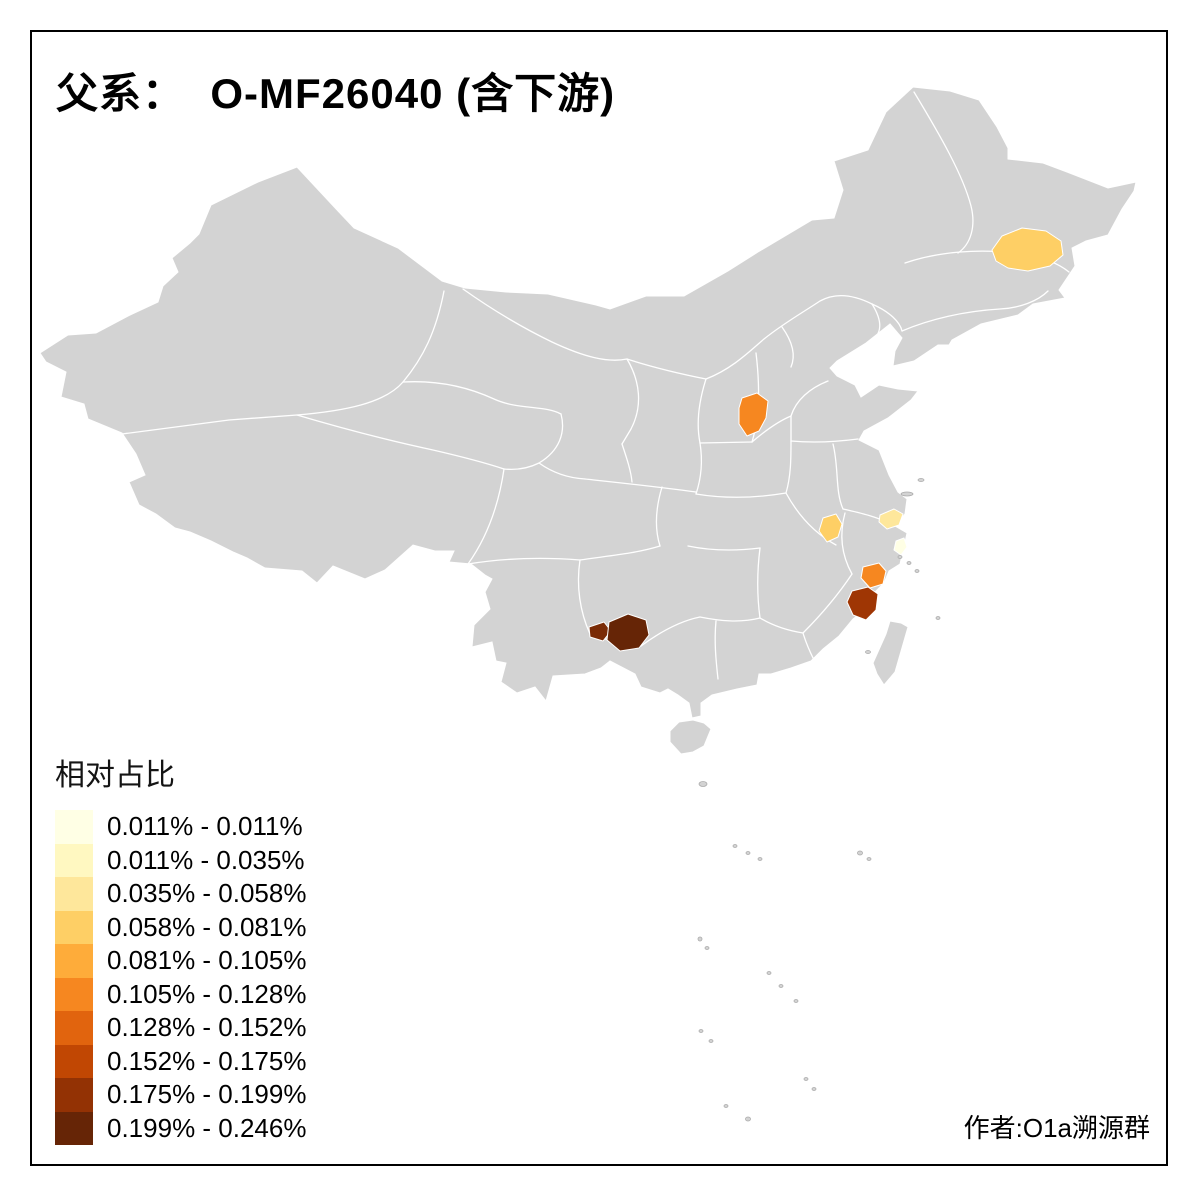 This screenshot has height=1200, width=1200. I want to click on region-zhejiang-north, so click(873, 575).